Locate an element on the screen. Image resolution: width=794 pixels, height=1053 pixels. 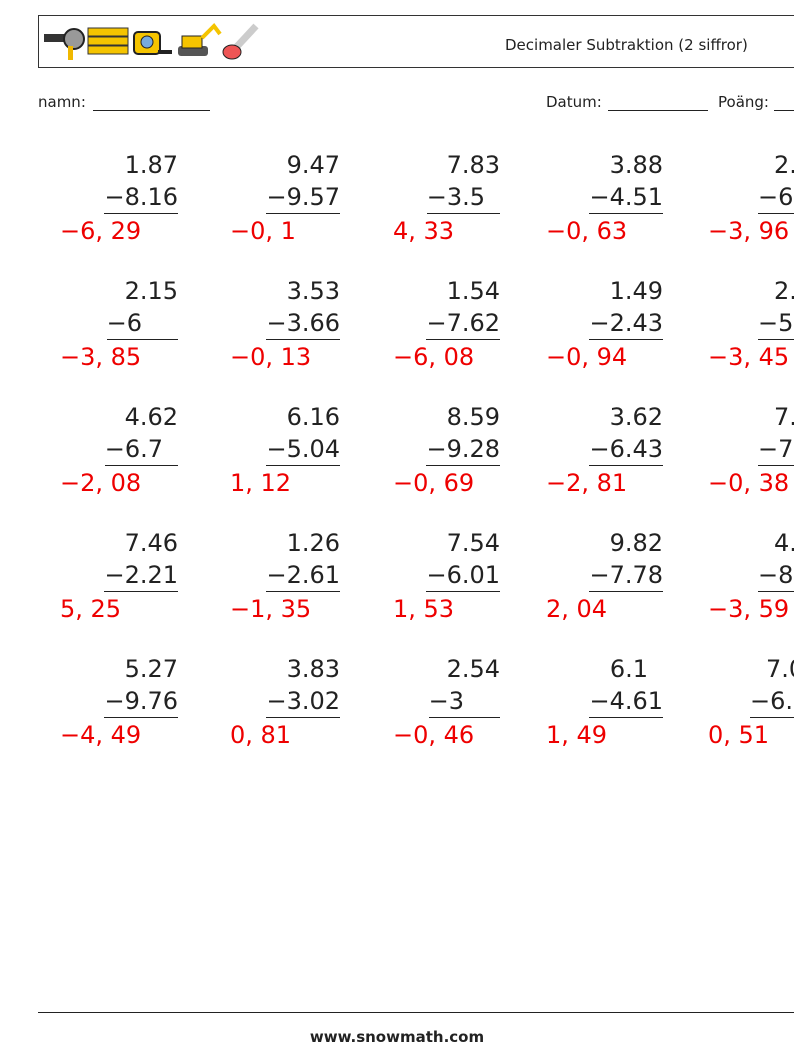
top-number: 9.82 is located at coordinates (636, 543).